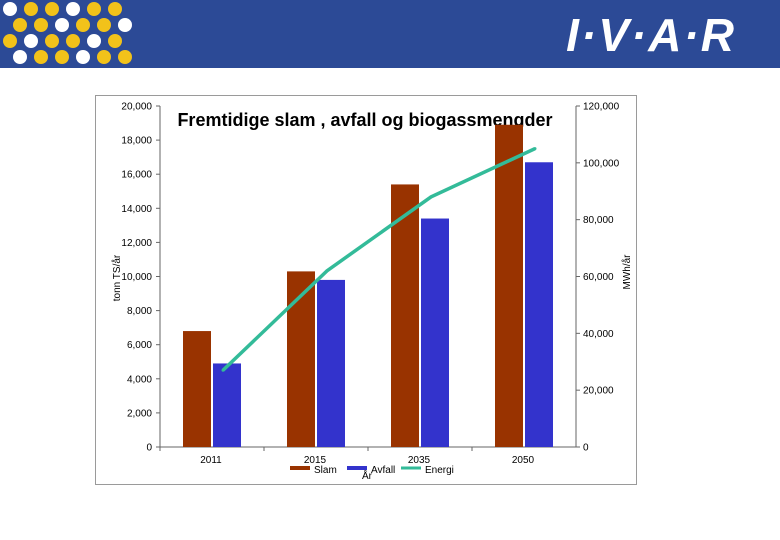 The height and width of the screenshot is (540, 780). I want to click on y2-tick-label: 20,000, so click(598, 391).